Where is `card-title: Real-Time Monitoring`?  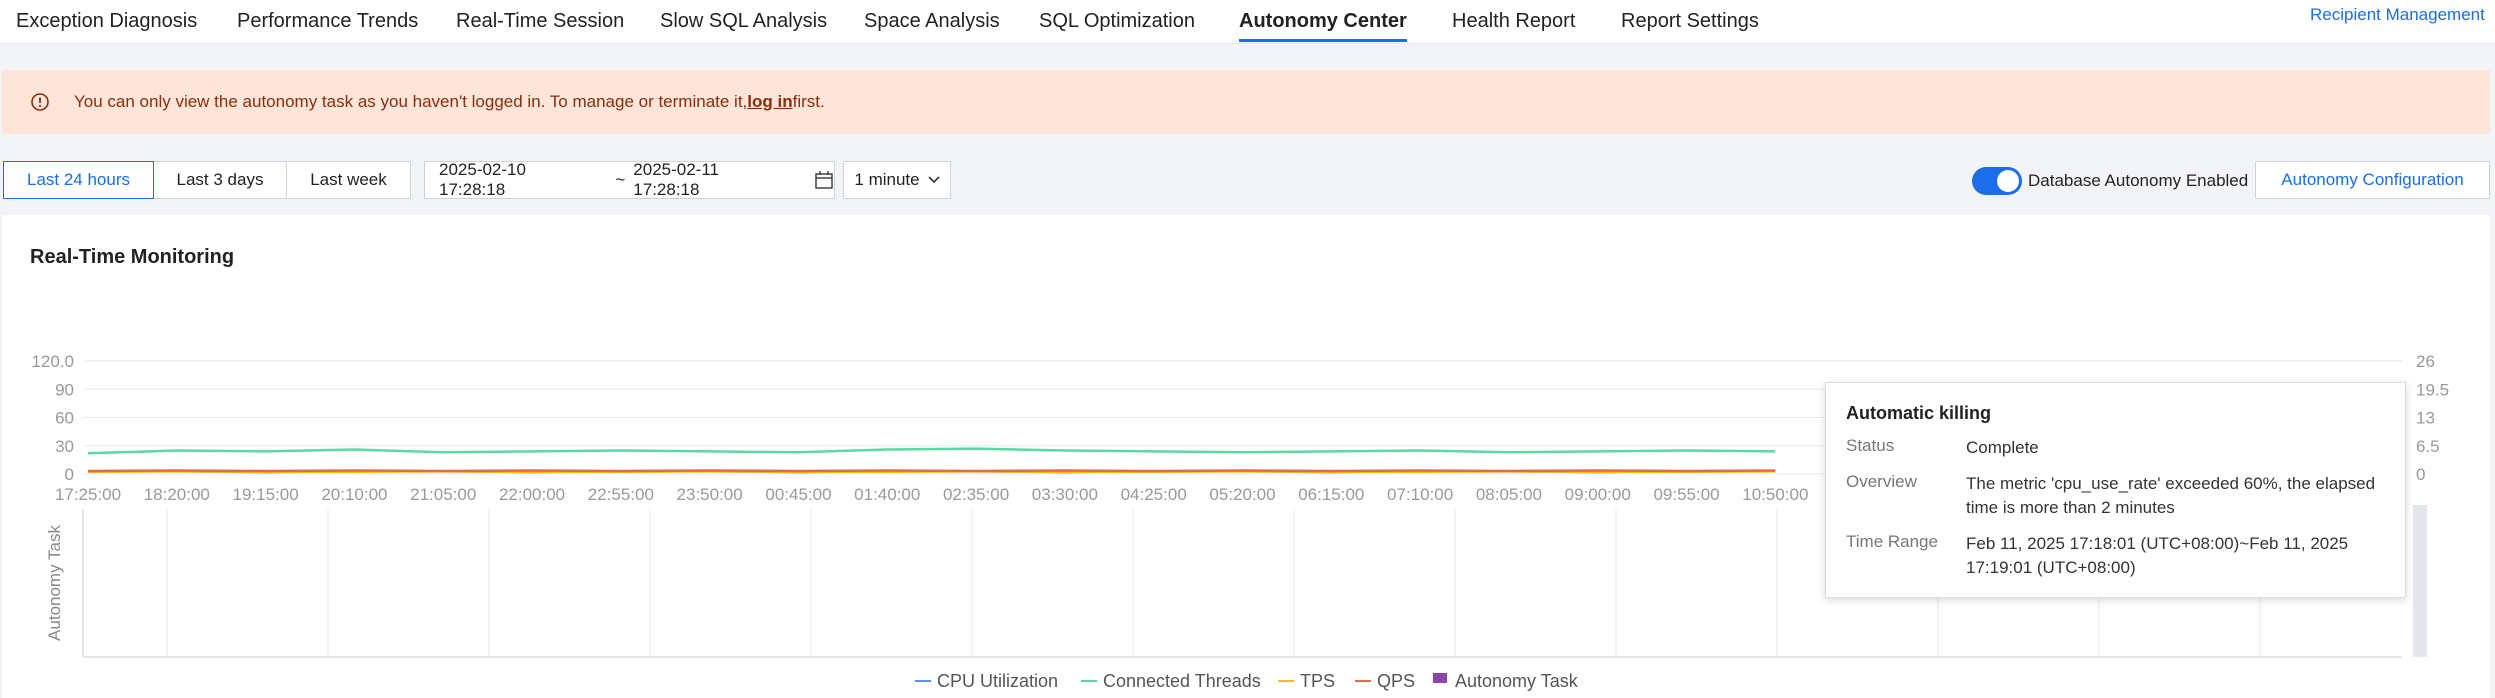
card-title: Real-Time Monitoring is located at coordinates (132, 257).